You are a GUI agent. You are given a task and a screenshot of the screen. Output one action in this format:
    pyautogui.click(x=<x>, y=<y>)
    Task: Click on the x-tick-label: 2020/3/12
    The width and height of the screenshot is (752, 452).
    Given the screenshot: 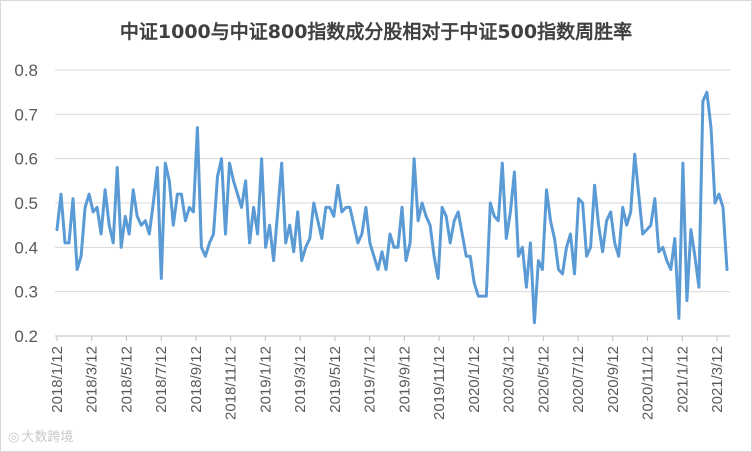 What is the action you would take?
    pyautogui.click(x=509, y=379)
    